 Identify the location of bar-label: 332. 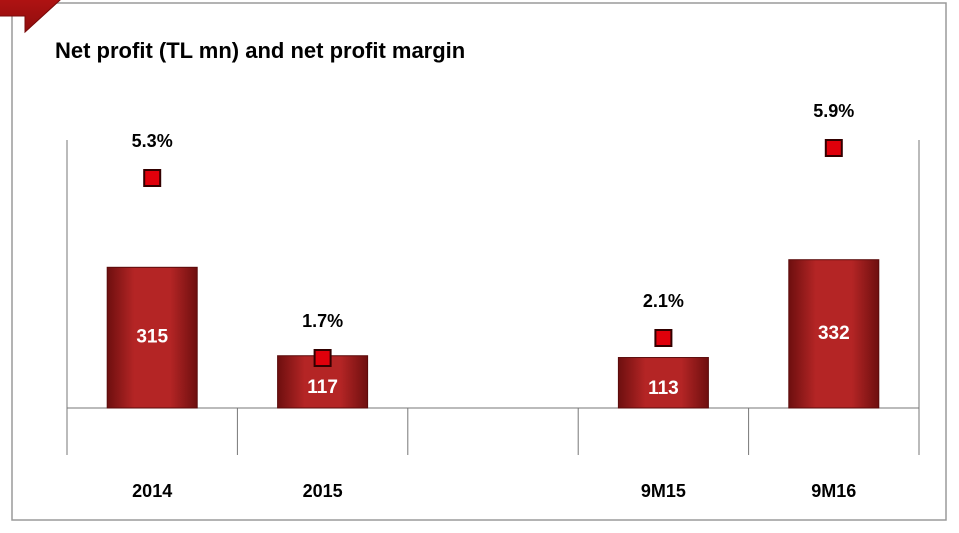
(834, 333).